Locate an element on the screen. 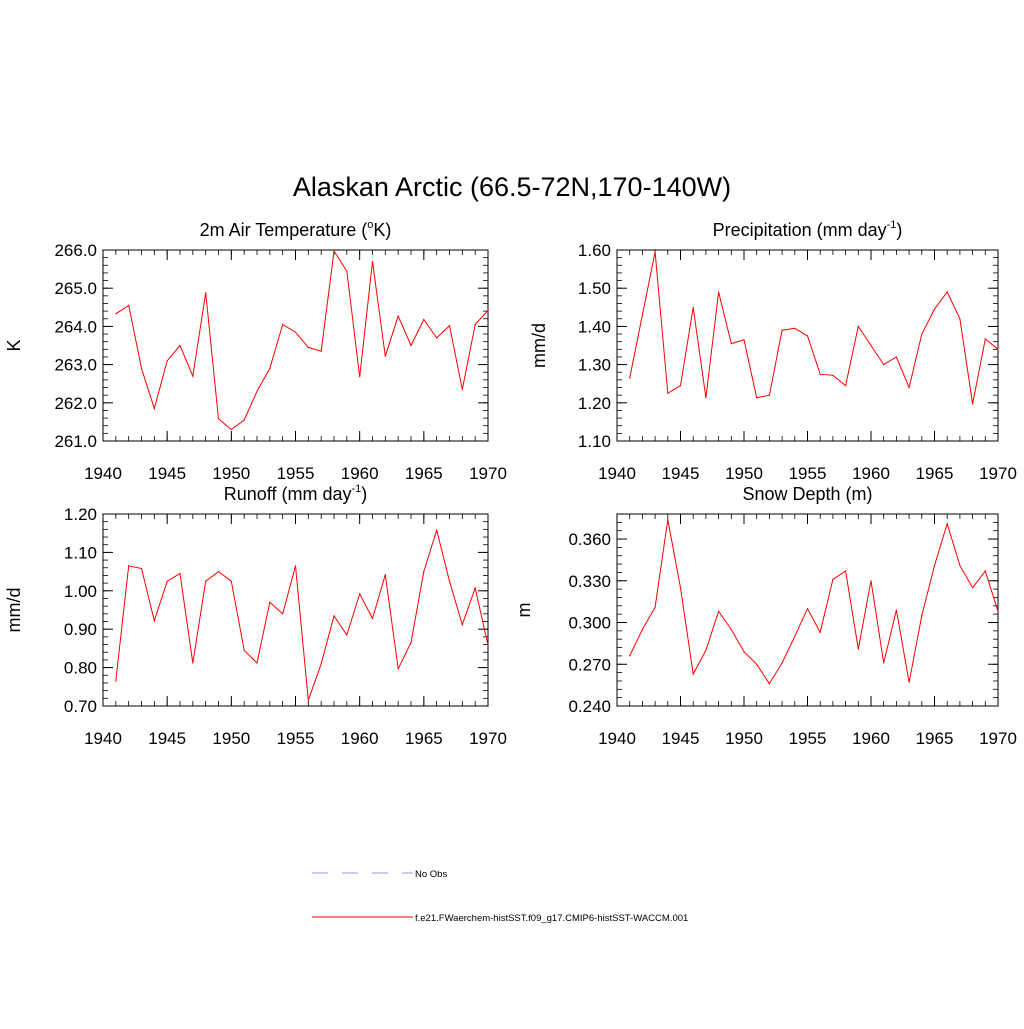 The width and height of the screenshot is (1024, 1029). y-tick-label: 265.0 is located at coordinates (75, 288).